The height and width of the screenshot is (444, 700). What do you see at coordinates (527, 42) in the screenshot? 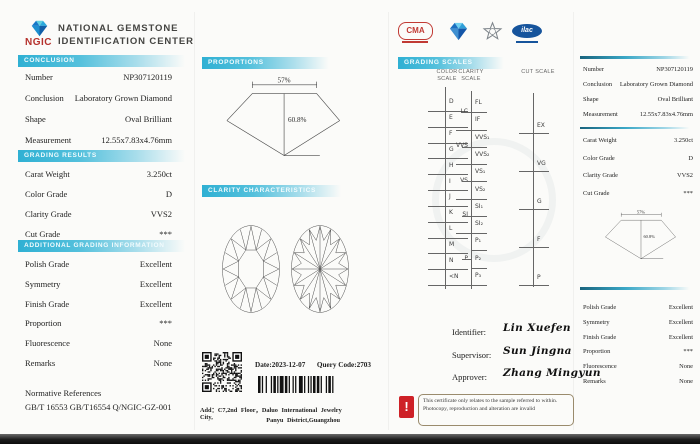
I see `ilac-badge-subtext` at bounding box center [527, 42].